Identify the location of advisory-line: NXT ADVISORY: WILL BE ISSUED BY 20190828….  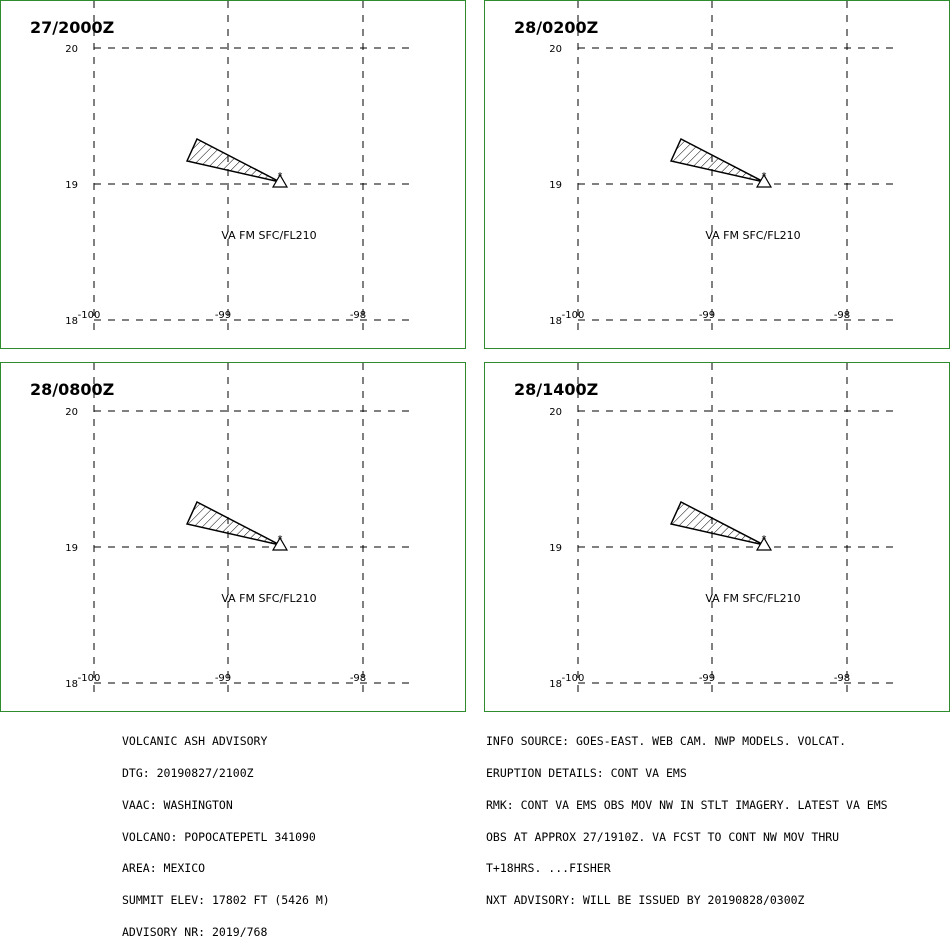
(645, 900).